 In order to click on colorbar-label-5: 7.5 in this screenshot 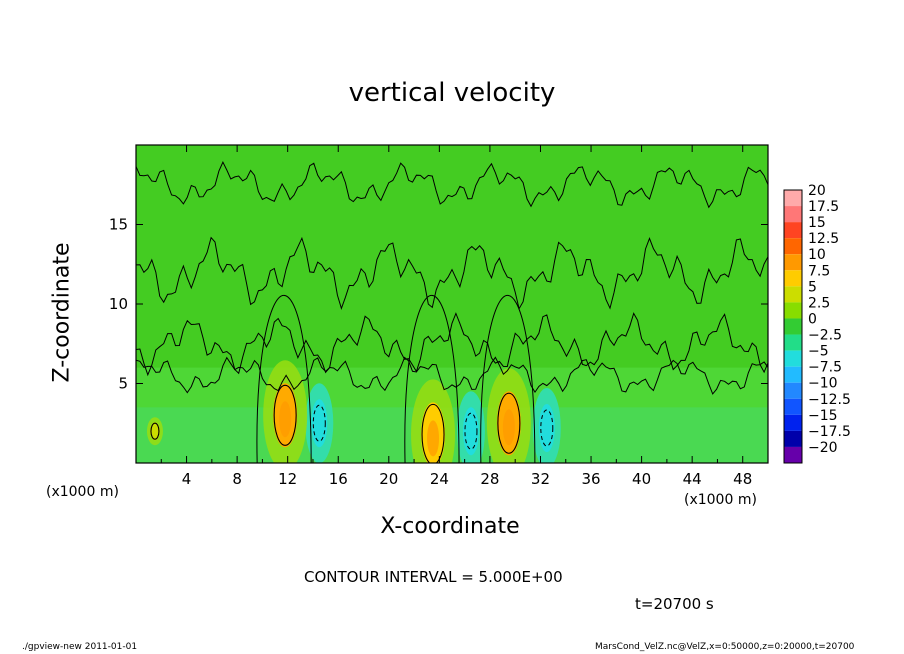, I will do `click(819, 271)`.